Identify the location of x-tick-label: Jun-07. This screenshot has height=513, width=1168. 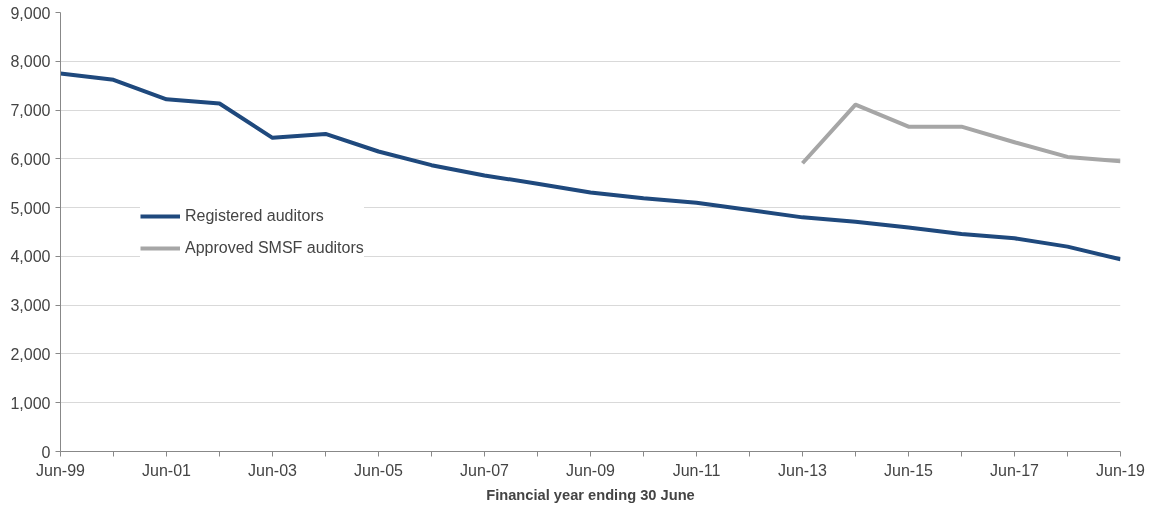
(485, 470).